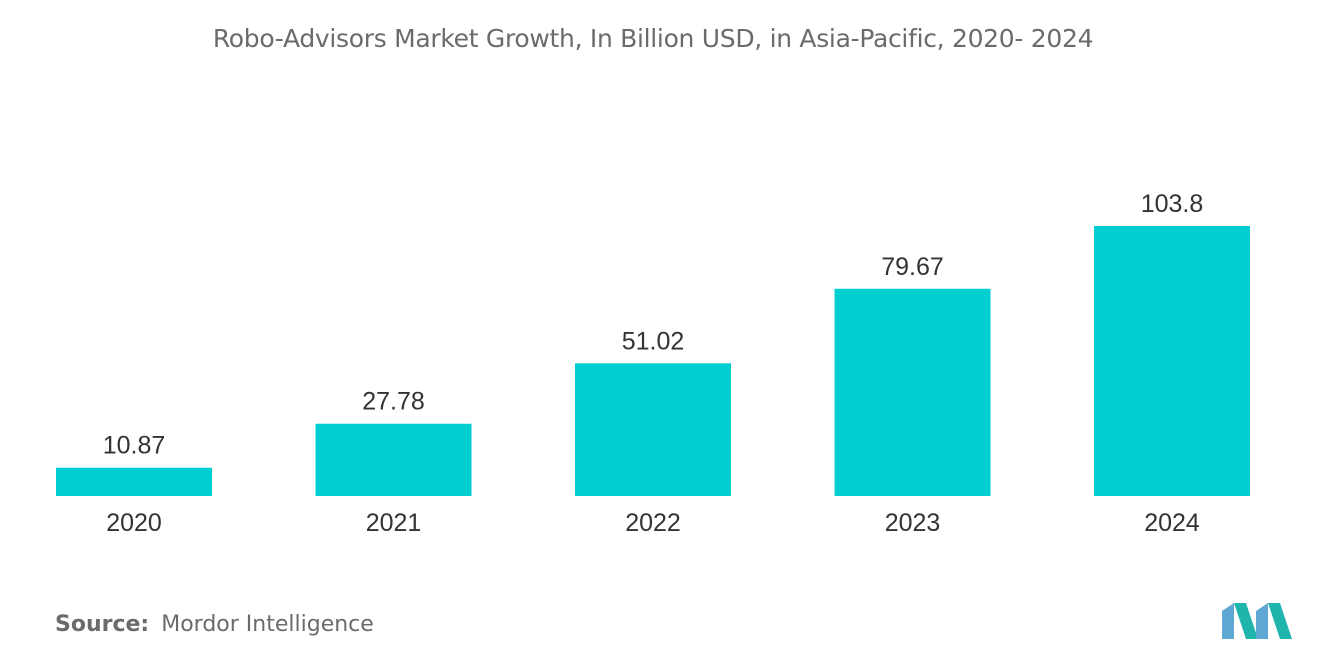  I want to click on category-label-2023: 2023, so click(913, 523).